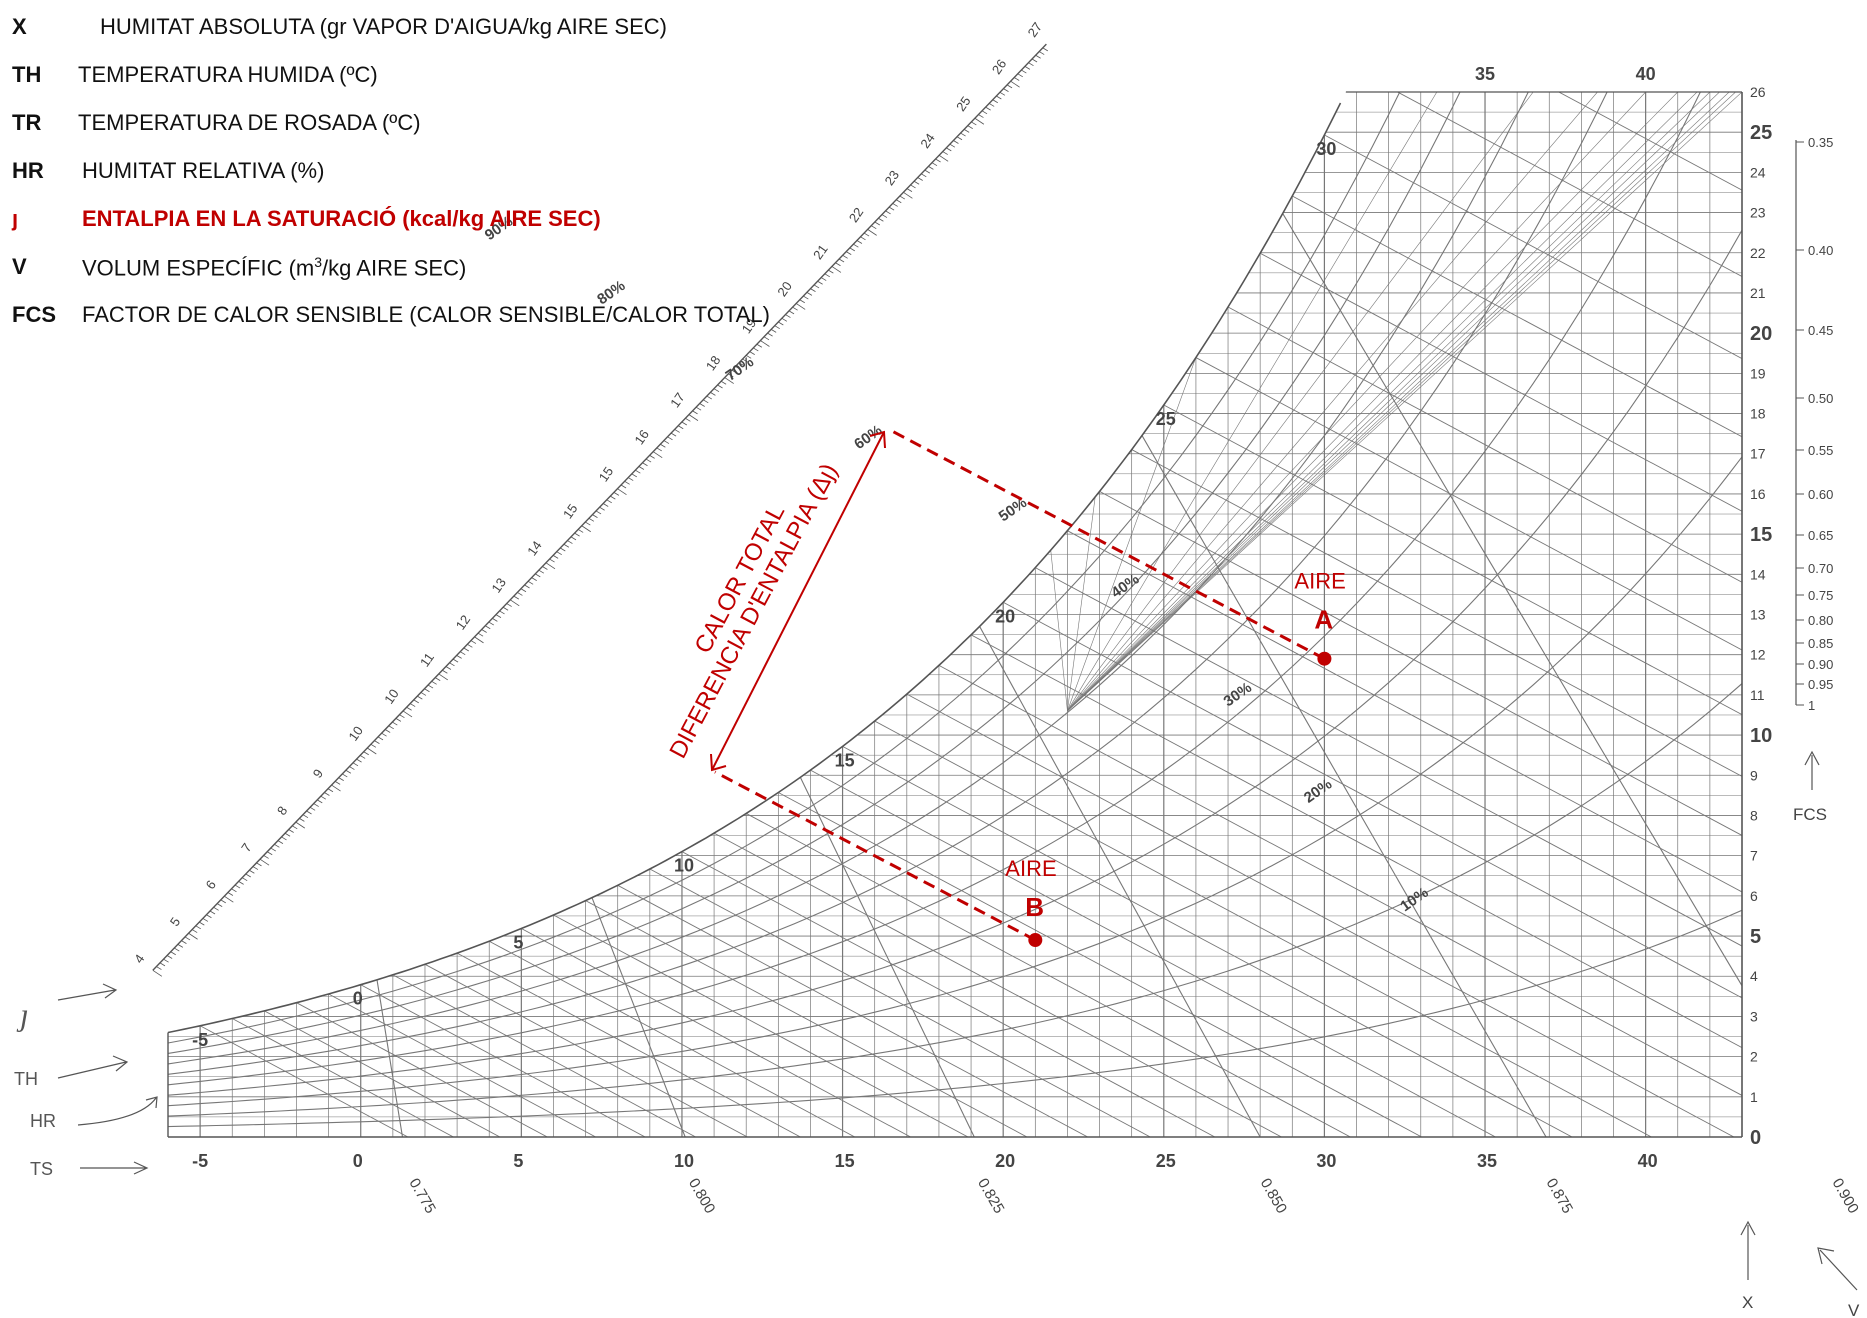 The image size is (1867, 1318). Describe the element at coordinates (1761, 736) in the screenshot. I see `y-tick-label: 10` at that location.